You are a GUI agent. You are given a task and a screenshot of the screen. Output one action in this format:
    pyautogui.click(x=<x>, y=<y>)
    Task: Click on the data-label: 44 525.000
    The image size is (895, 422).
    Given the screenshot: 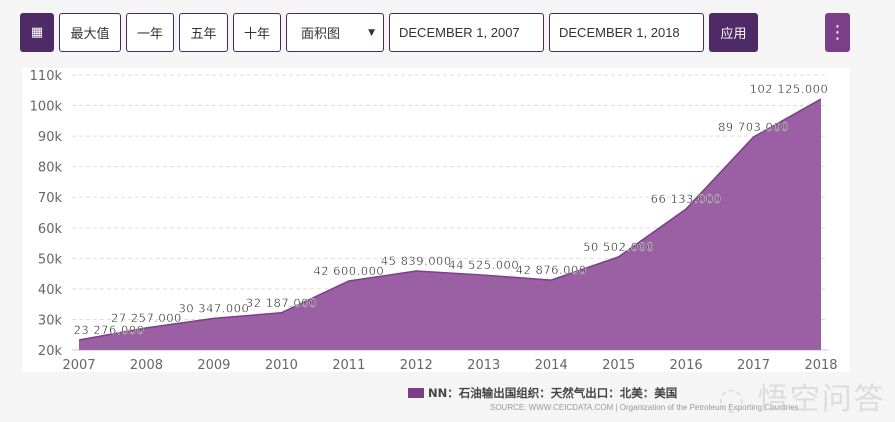 What is the action you would take?
    pyautogui.click(x=483, y=265)
    